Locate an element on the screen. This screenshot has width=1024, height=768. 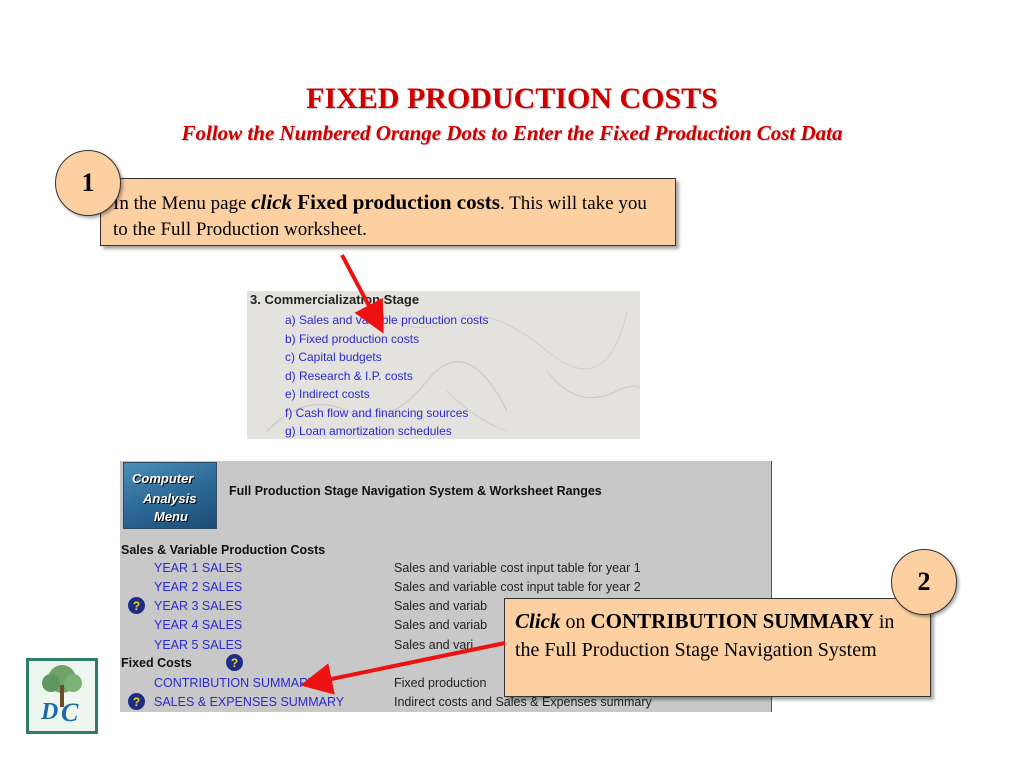
step-2-click-word: Click is located at coordinates (538, 621).